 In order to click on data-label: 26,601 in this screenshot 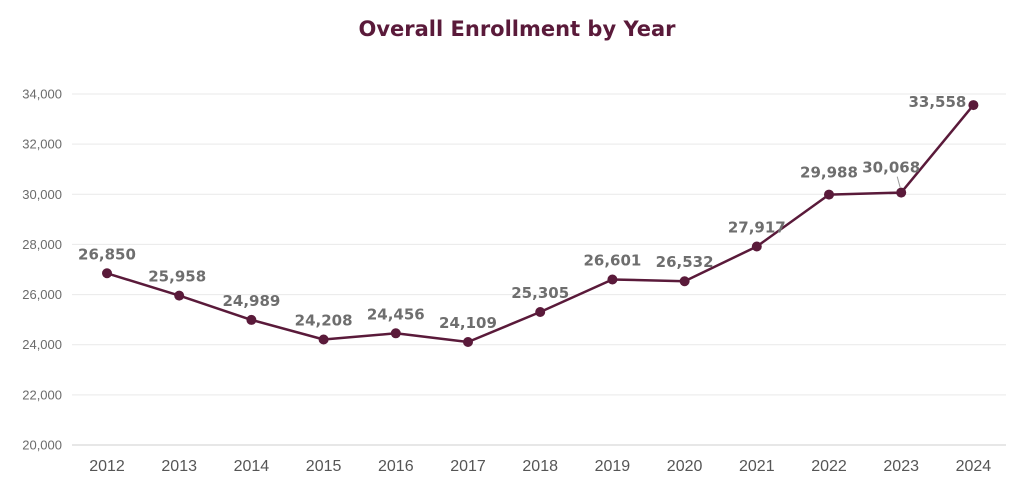, I will do `click(612, 261)`.